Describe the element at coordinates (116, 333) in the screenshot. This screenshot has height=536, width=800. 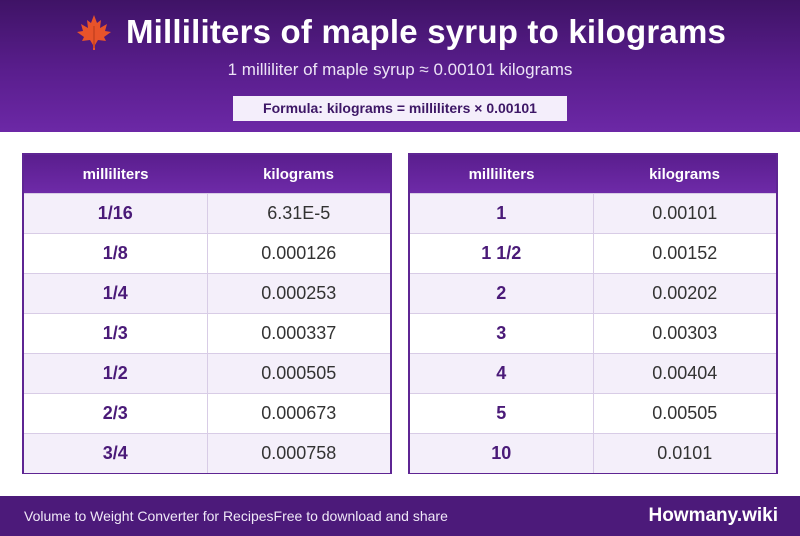
I see `milliliters-cell: 1/3` at that location.